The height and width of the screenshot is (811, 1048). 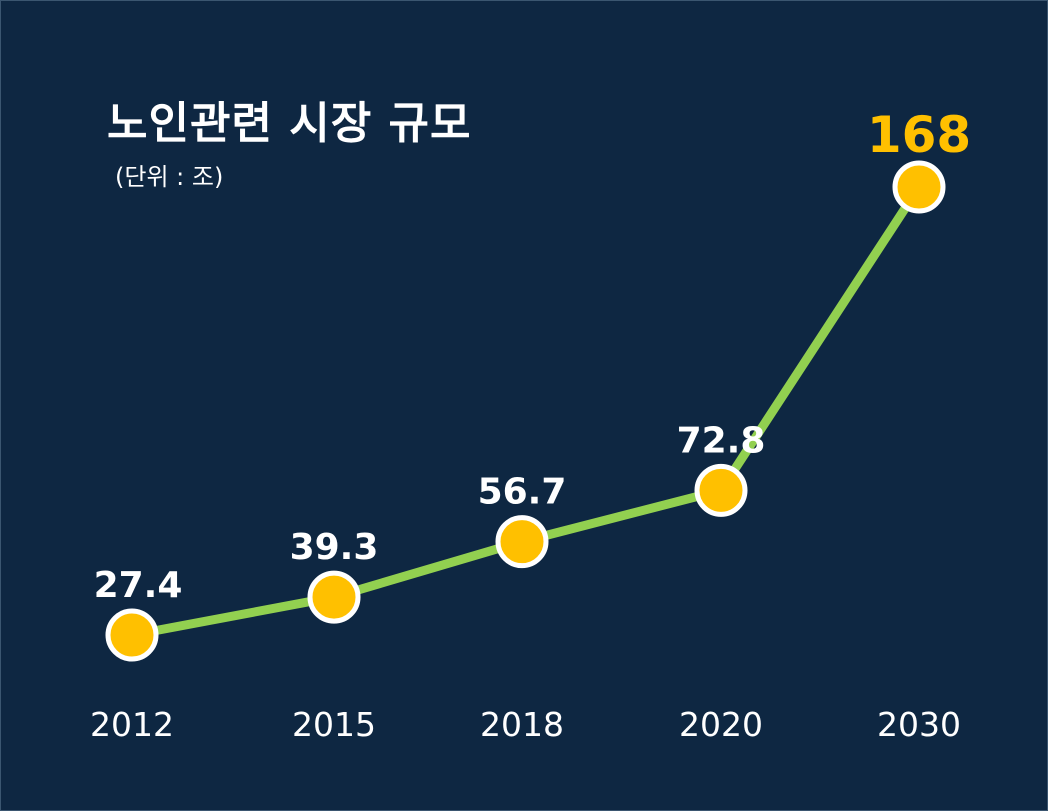 What do you see at coordinates (138, 585) in the screenshot?
I see `value-label-2012: 27.4` at bounding box center [138, 585].